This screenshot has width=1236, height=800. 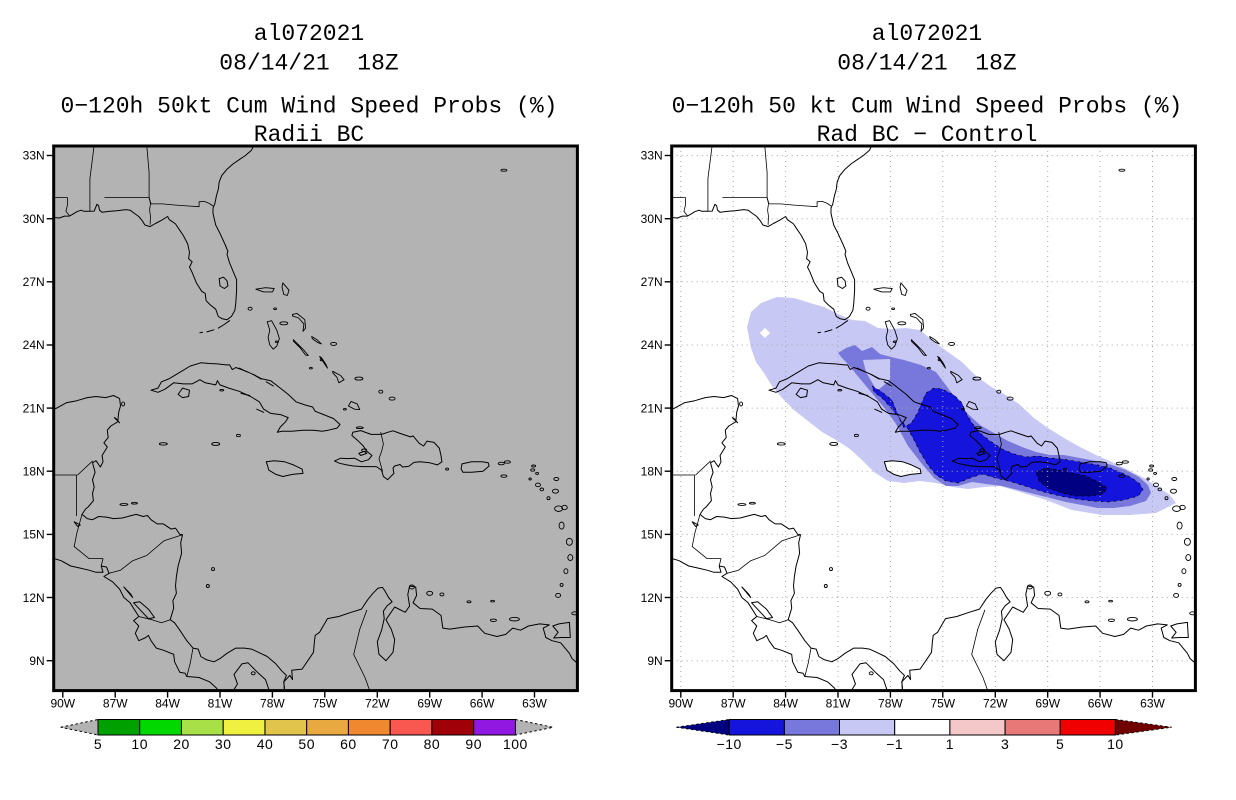 What do you see at coordinates (927, 107) in the screenshot?
I see `svg-text:0−120h 50 kt Cum Wind Speed Pr: 0−120h 50 kt Cum Wind Speed Probs (%)` at bounding box center [927, 107].